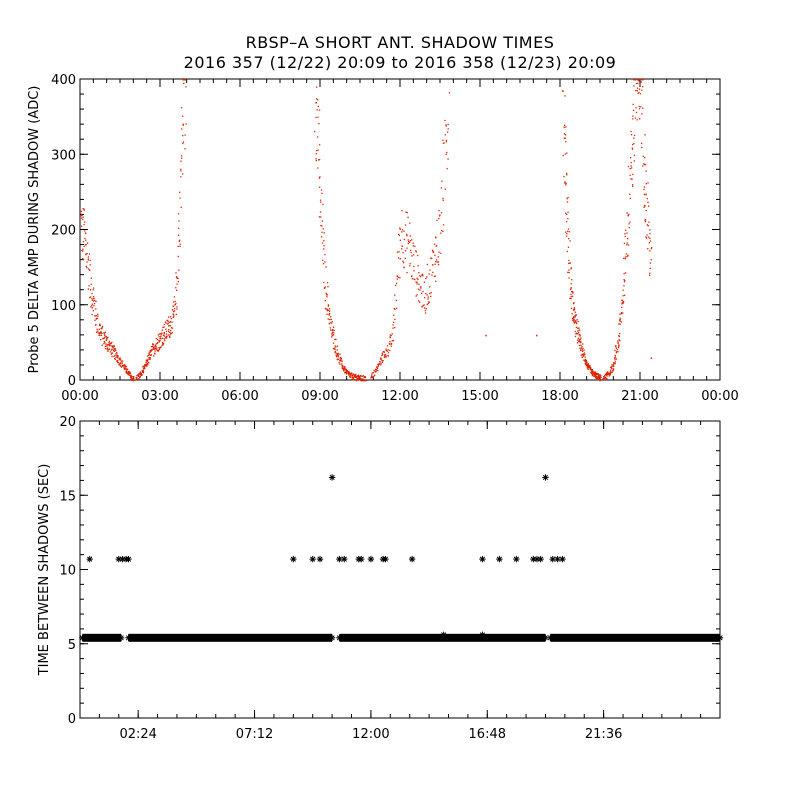 The height and width of the screenshot is (800, 800). Describe the element at coordinates (559, 396) in the screenshot. I see `x-tick-label: 18:00` at that location.